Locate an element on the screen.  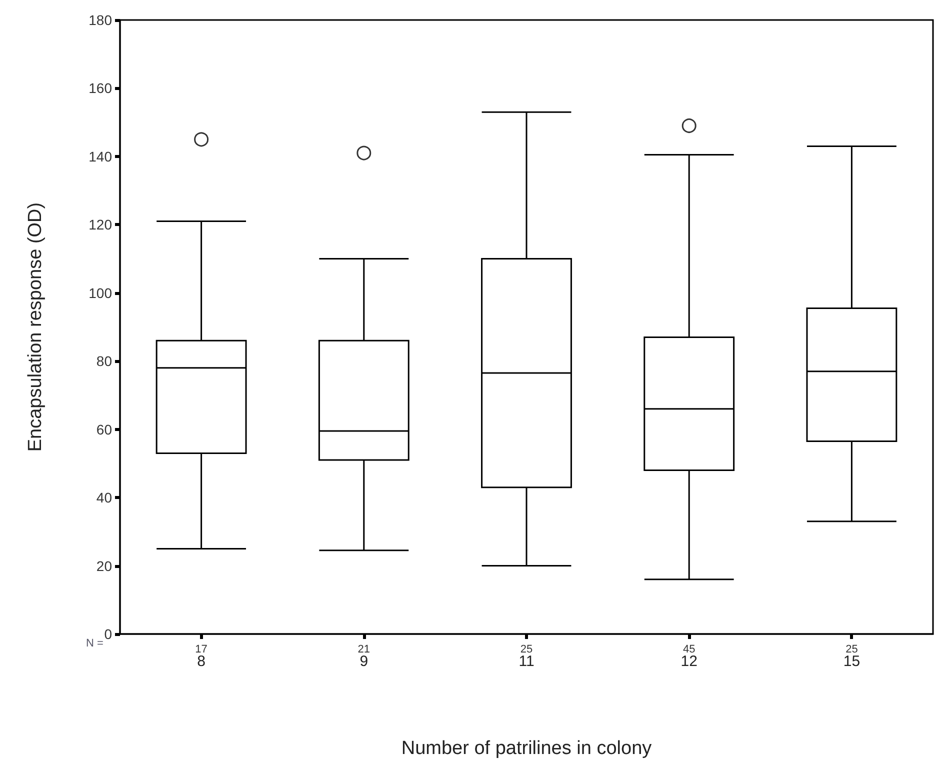
x-axis-title: Number of patrilines in colony is located at coordinates (526, 748).